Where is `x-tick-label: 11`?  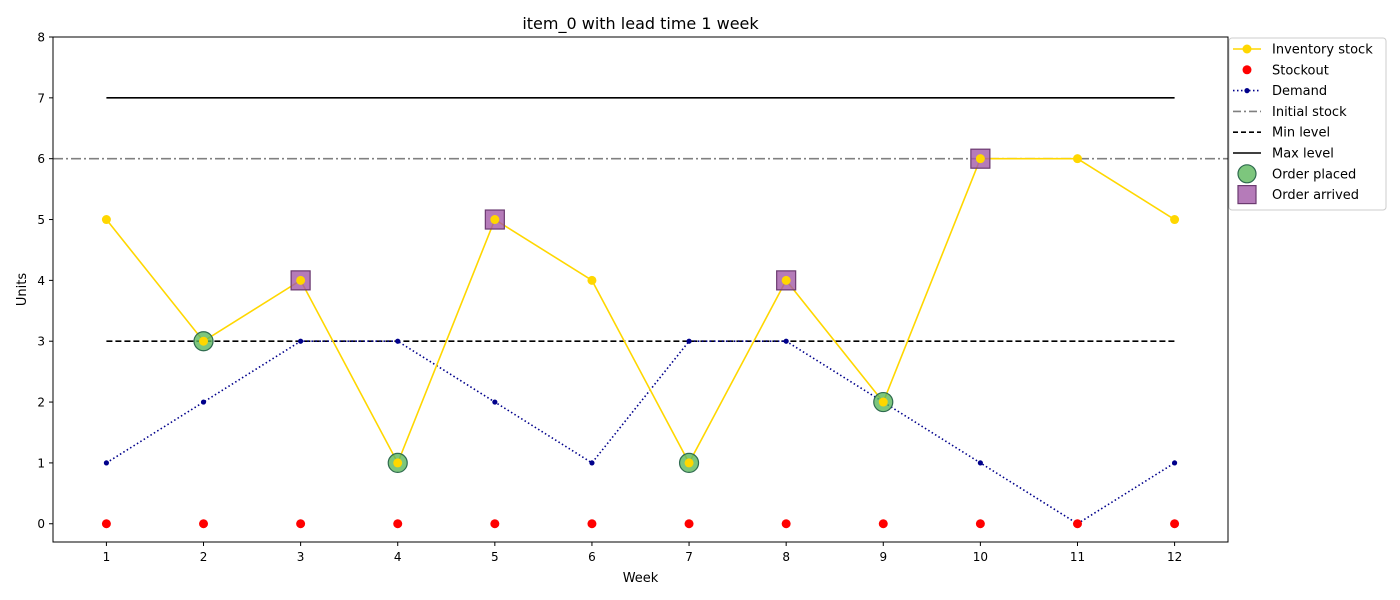 x-tick-label: 11 is located at coordinates (1077, 557).